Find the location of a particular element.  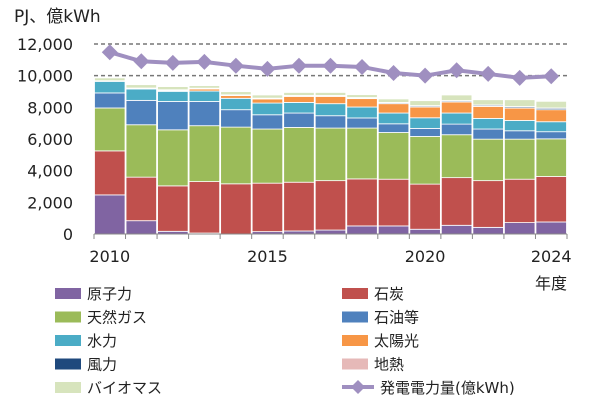

x-tick-label: 2010 is located at coordinates (109, 256).